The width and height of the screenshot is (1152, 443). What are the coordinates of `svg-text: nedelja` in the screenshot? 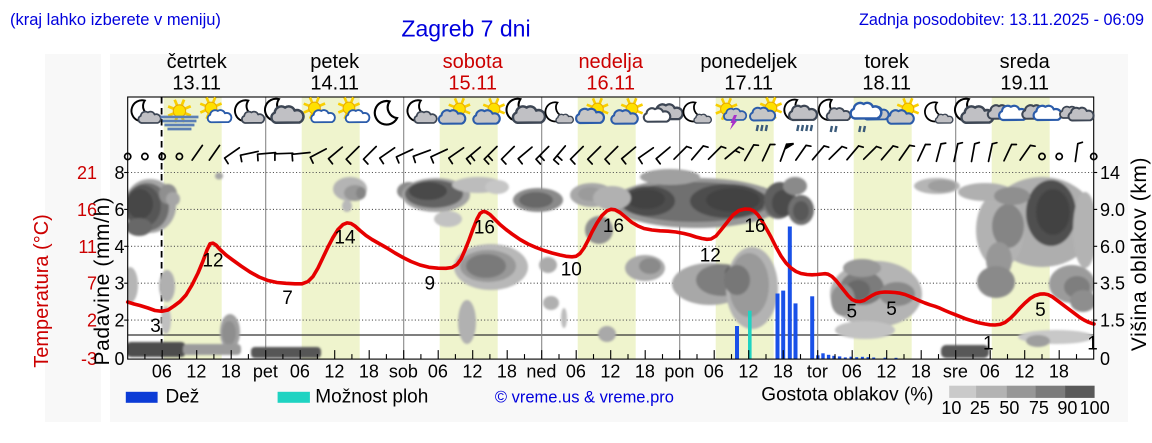 It's located at (610, 62).